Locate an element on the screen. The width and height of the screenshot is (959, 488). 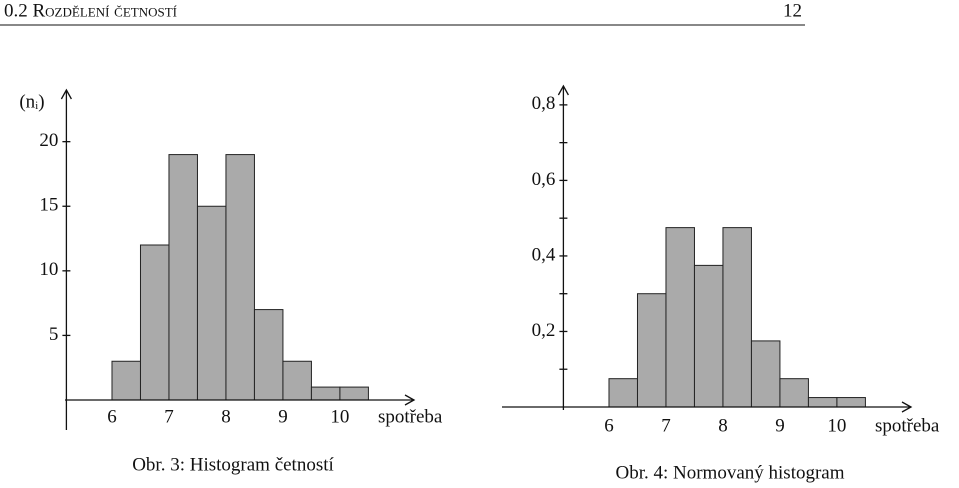
y-tick-label: 20 is located at coordinates (48, 140).